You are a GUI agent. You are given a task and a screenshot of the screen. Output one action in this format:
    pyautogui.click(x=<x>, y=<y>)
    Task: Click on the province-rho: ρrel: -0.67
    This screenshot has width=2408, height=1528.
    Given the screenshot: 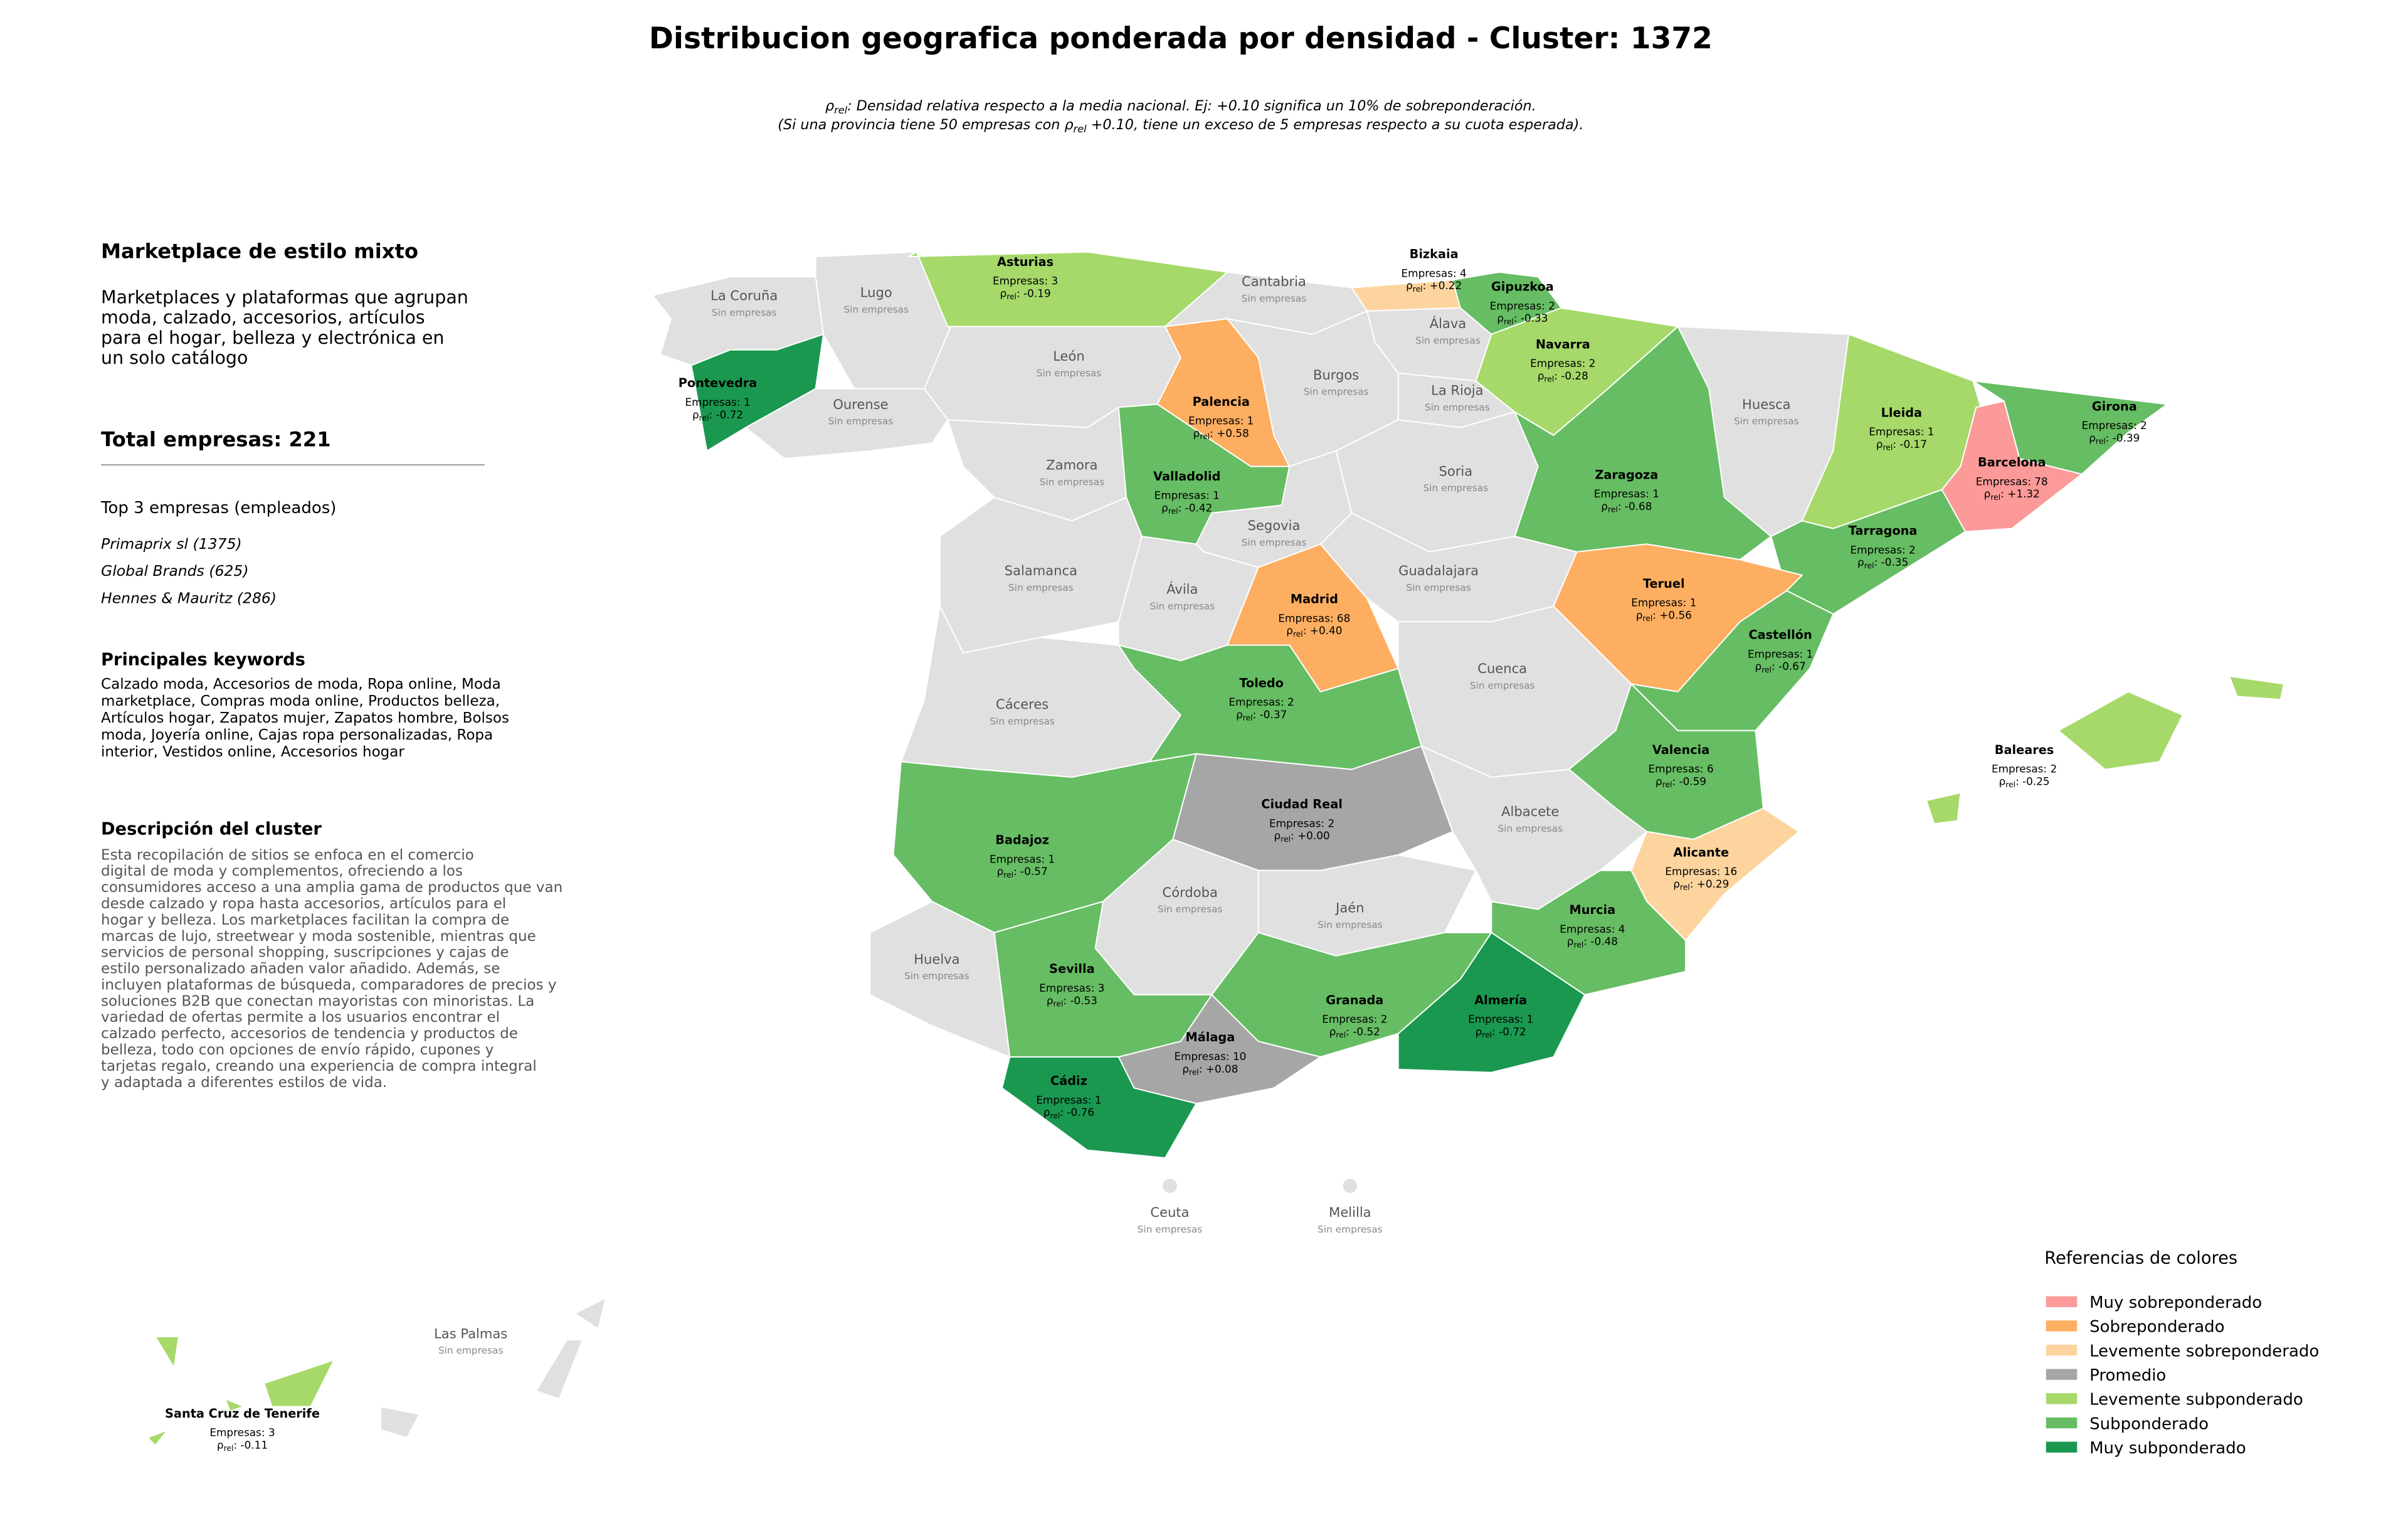 What is the action you would take?
    pyautogui.click(x=1780, y=667)
    